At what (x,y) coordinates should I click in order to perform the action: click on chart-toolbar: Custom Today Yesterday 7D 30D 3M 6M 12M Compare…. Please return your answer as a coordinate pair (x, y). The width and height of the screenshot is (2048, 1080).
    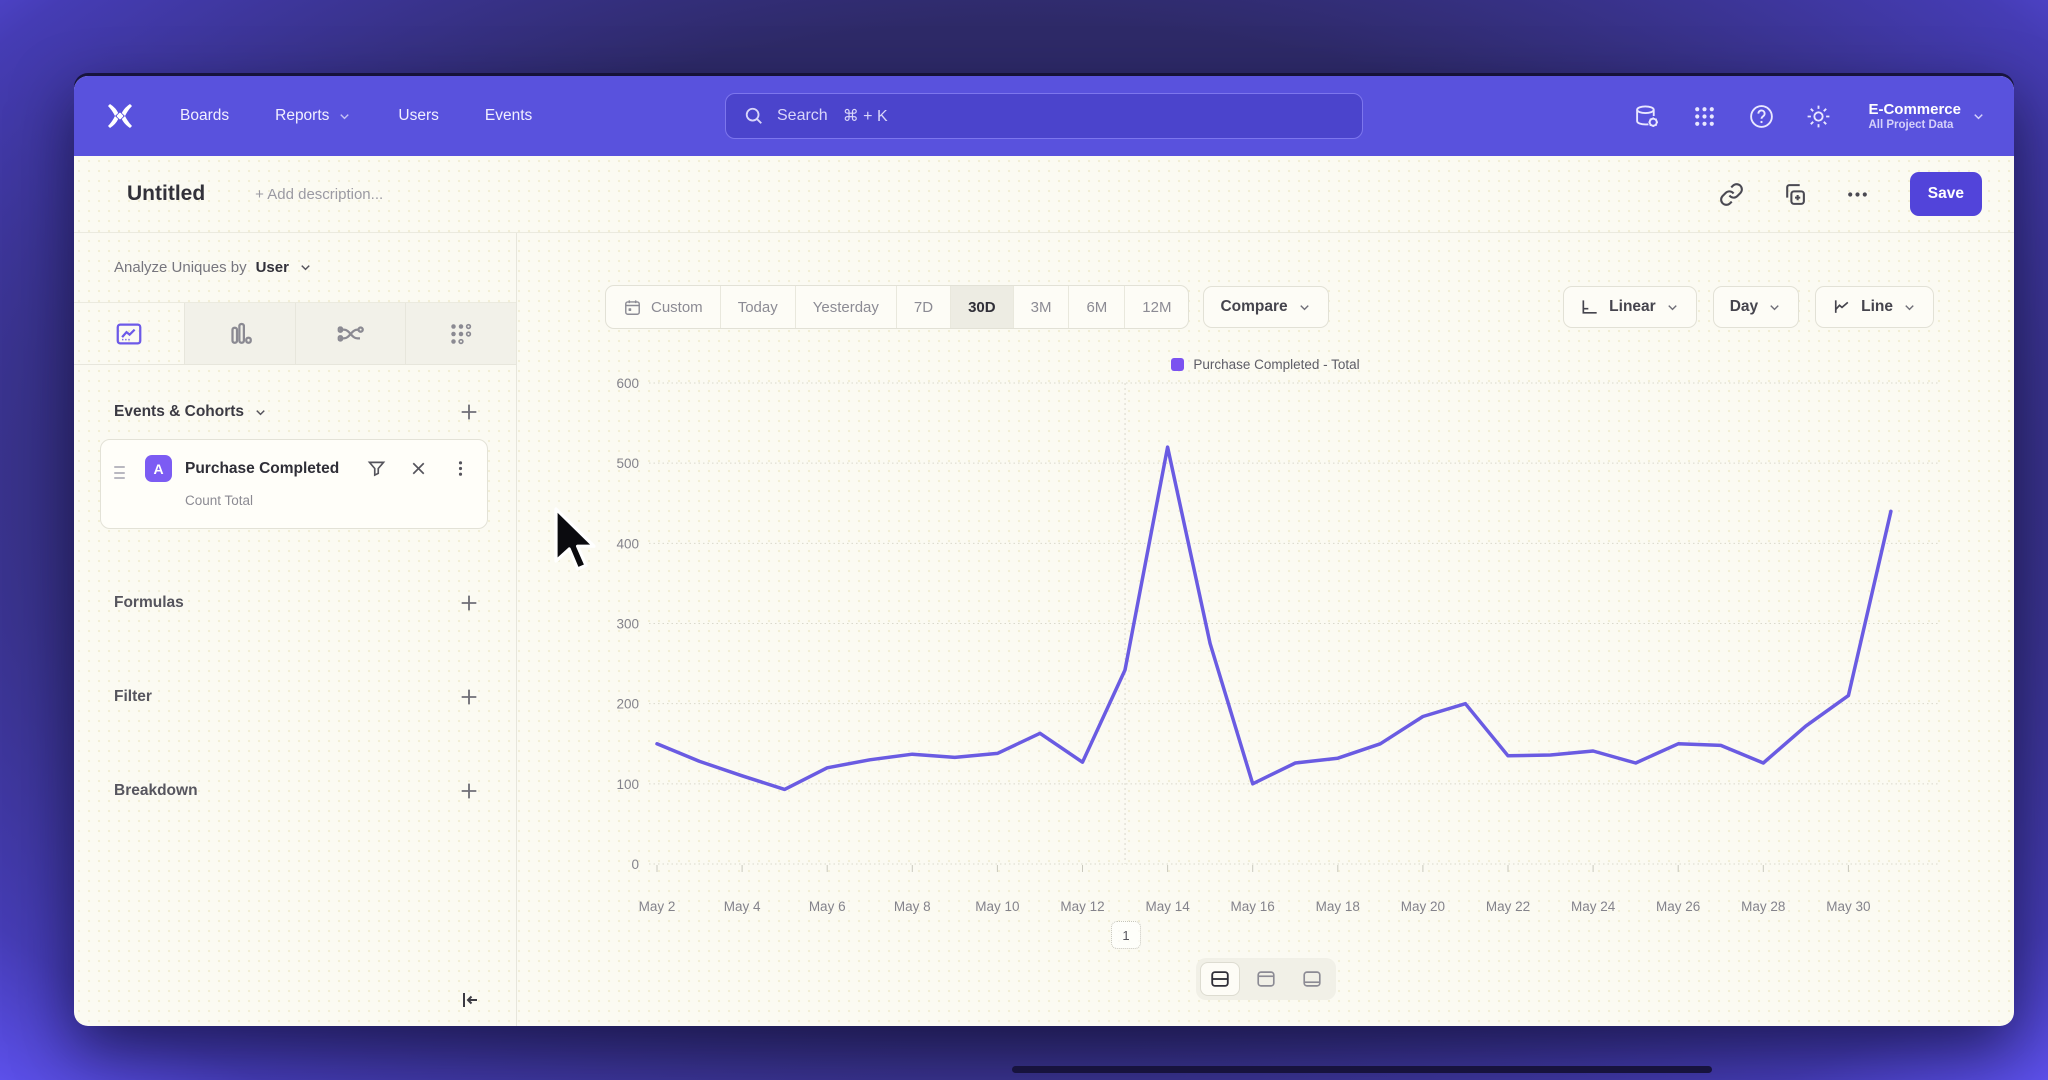
    Looking at the image, I should click on (1269, 307).